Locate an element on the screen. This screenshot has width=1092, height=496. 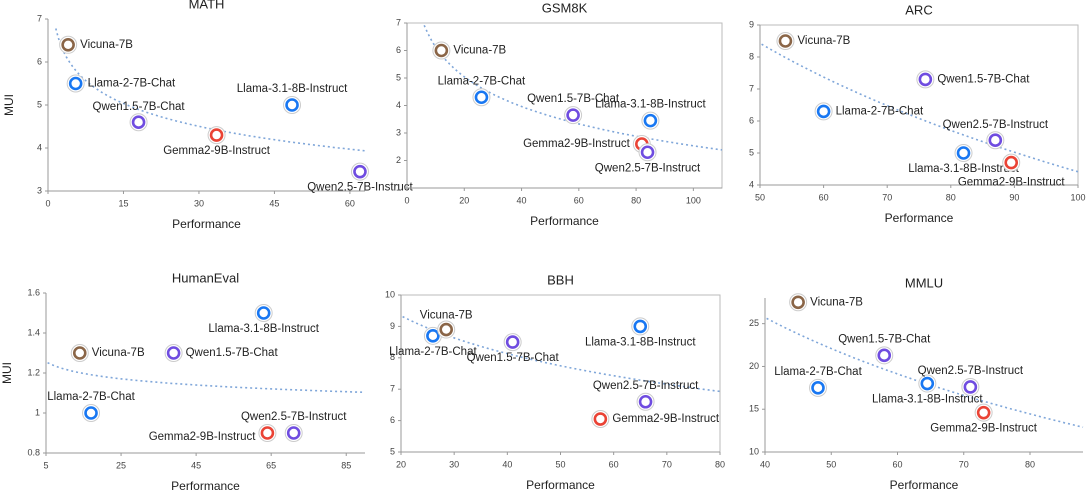
x-tick-label: 90 is located at coordinates (1014, 197).